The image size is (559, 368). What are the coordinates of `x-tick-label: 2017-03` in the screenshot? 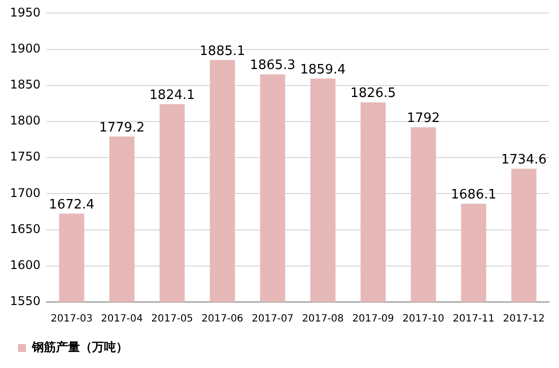 It's located at (71, 319).